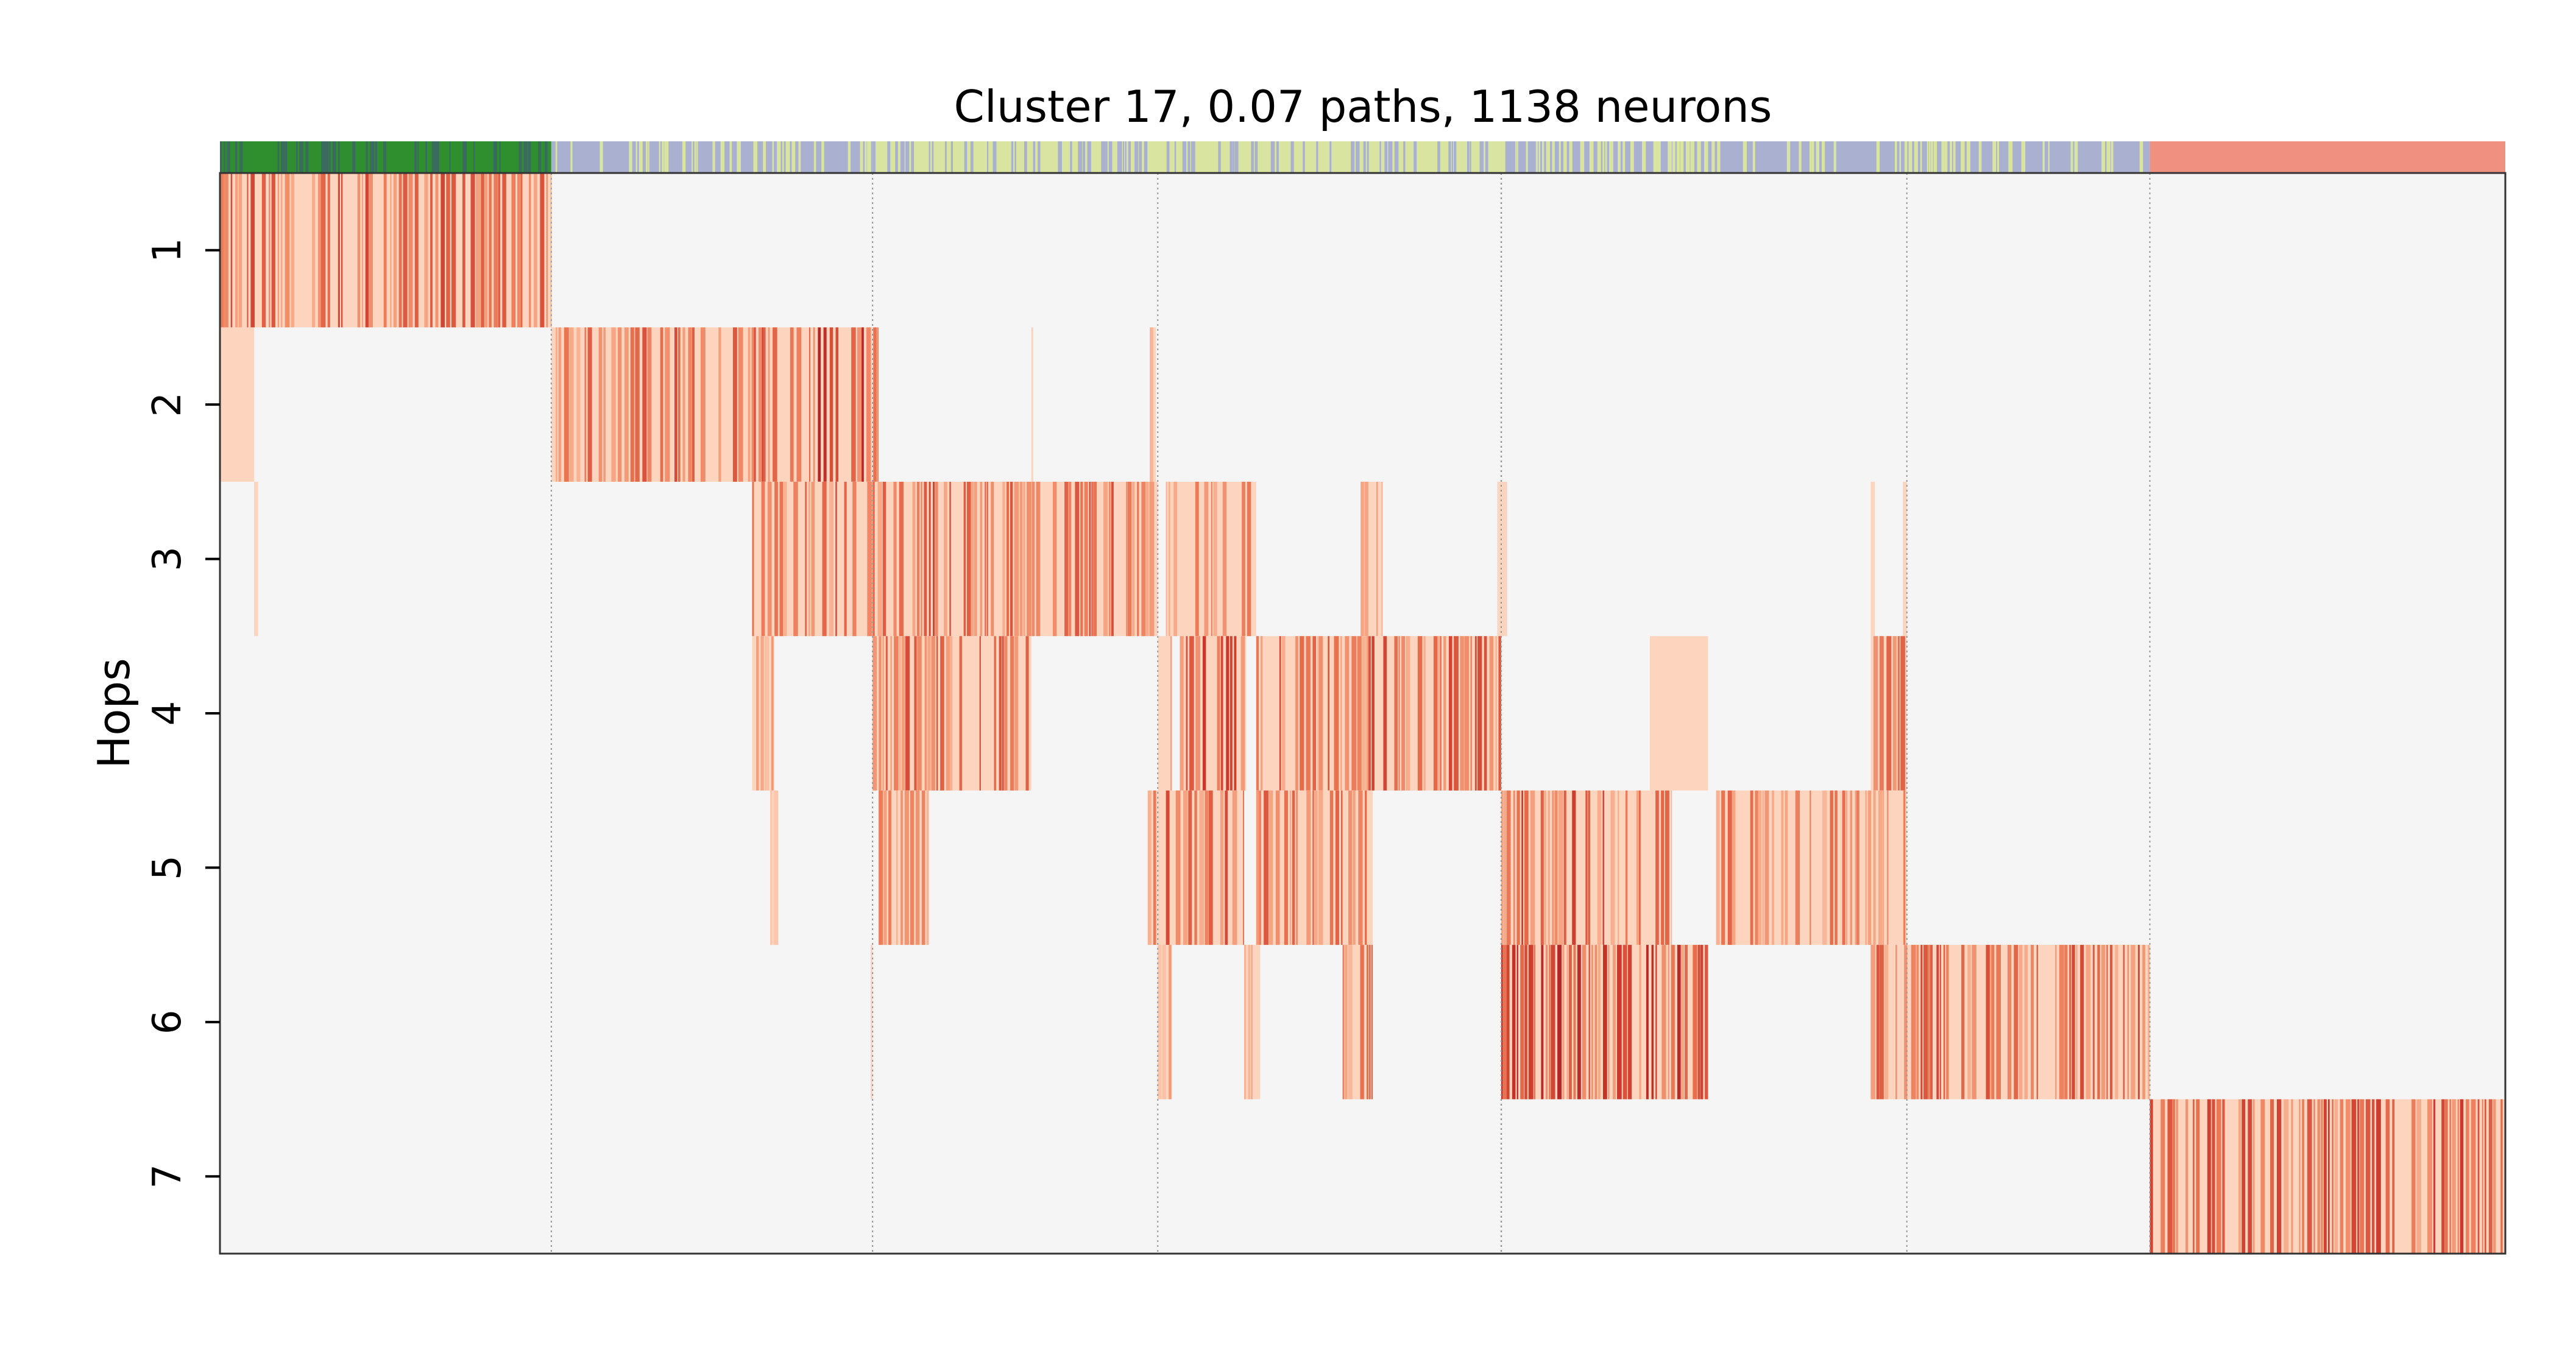 Image resolution: width=2576 pixels, height=1359 pixels. I want to click on heat-cell-hop3-seg4, so click(1372, 559).